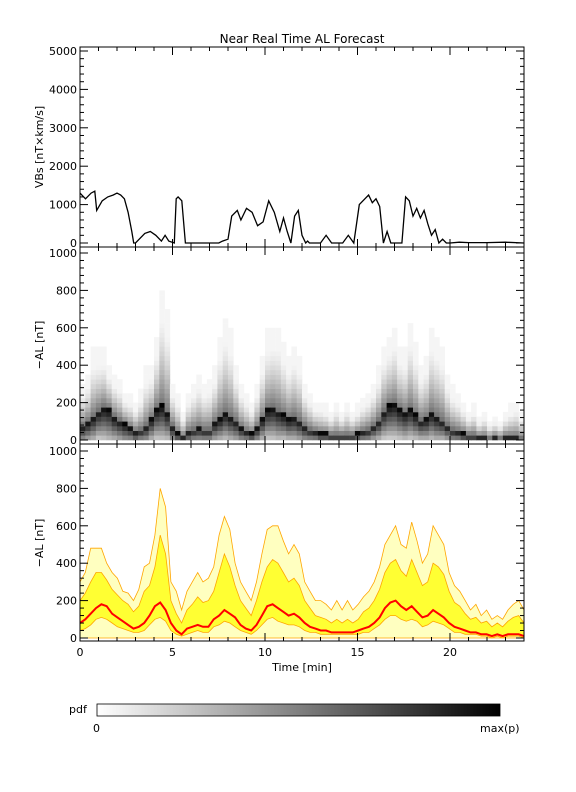  I want to click on vbs-ytick-label: 5000, so click(63, 51).